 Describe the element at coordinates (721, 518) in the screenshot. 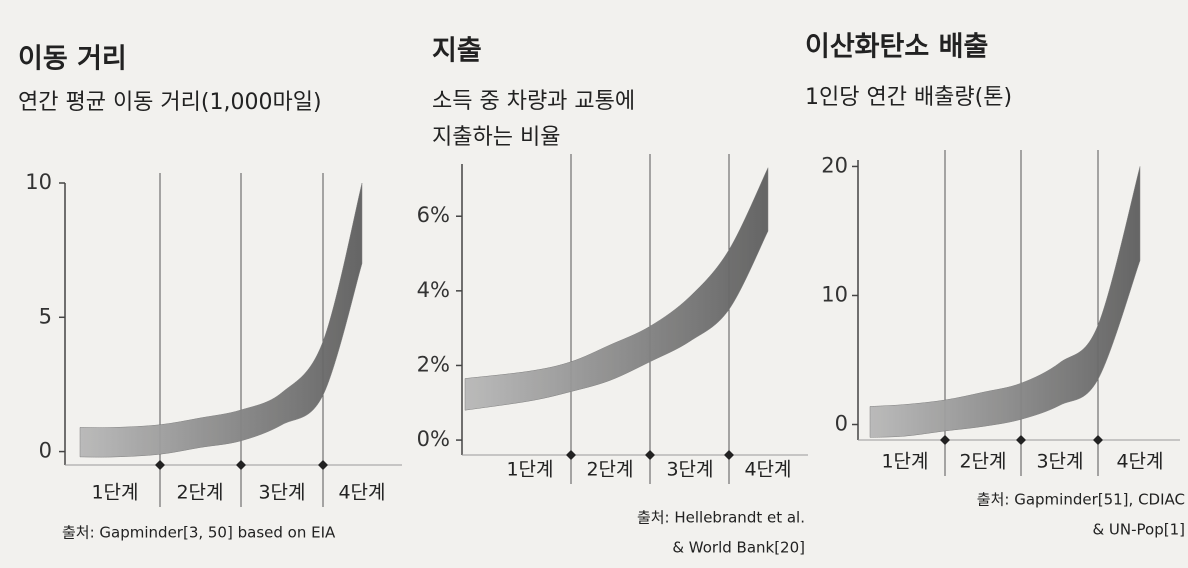

I see `source: 출처: Hellebrandt et al.` at that location.